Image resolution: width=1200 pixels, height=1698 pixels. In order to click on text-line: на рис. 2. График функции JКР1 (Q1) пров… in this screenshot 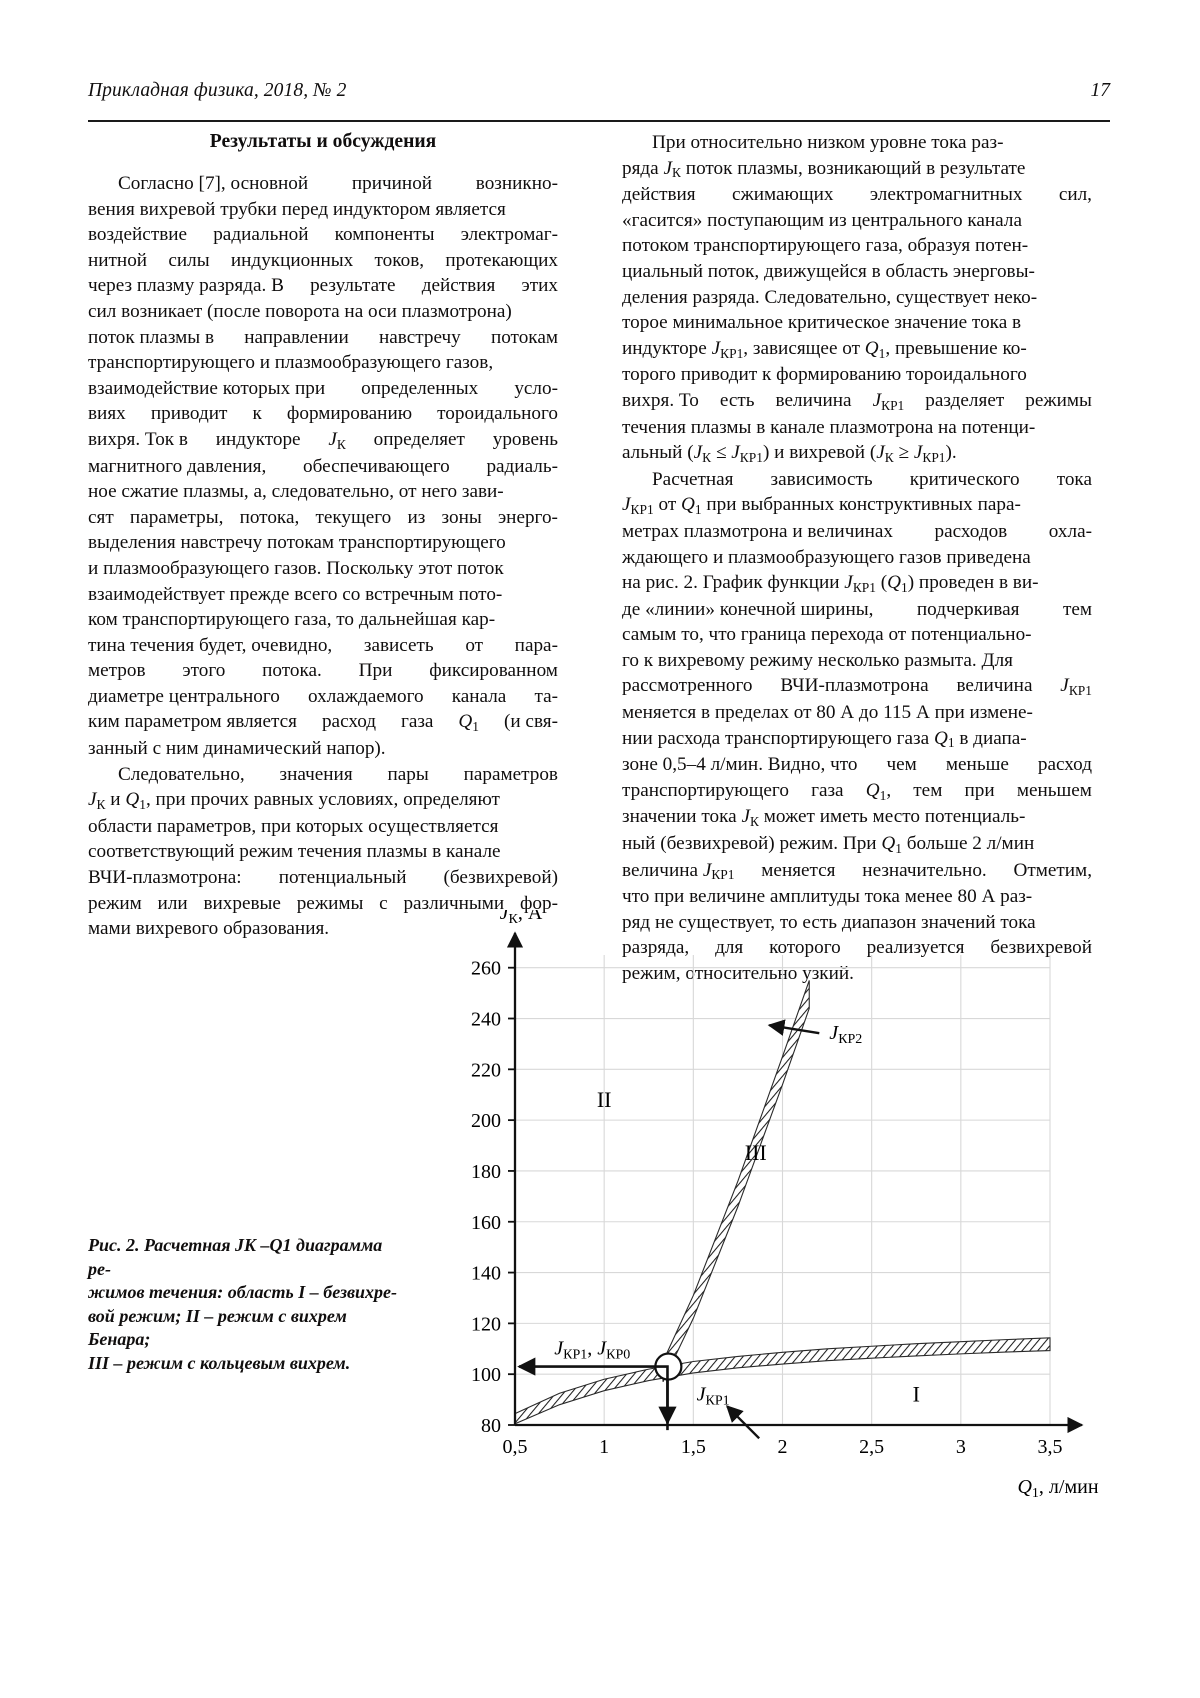, I will do `click(830, 583)`.